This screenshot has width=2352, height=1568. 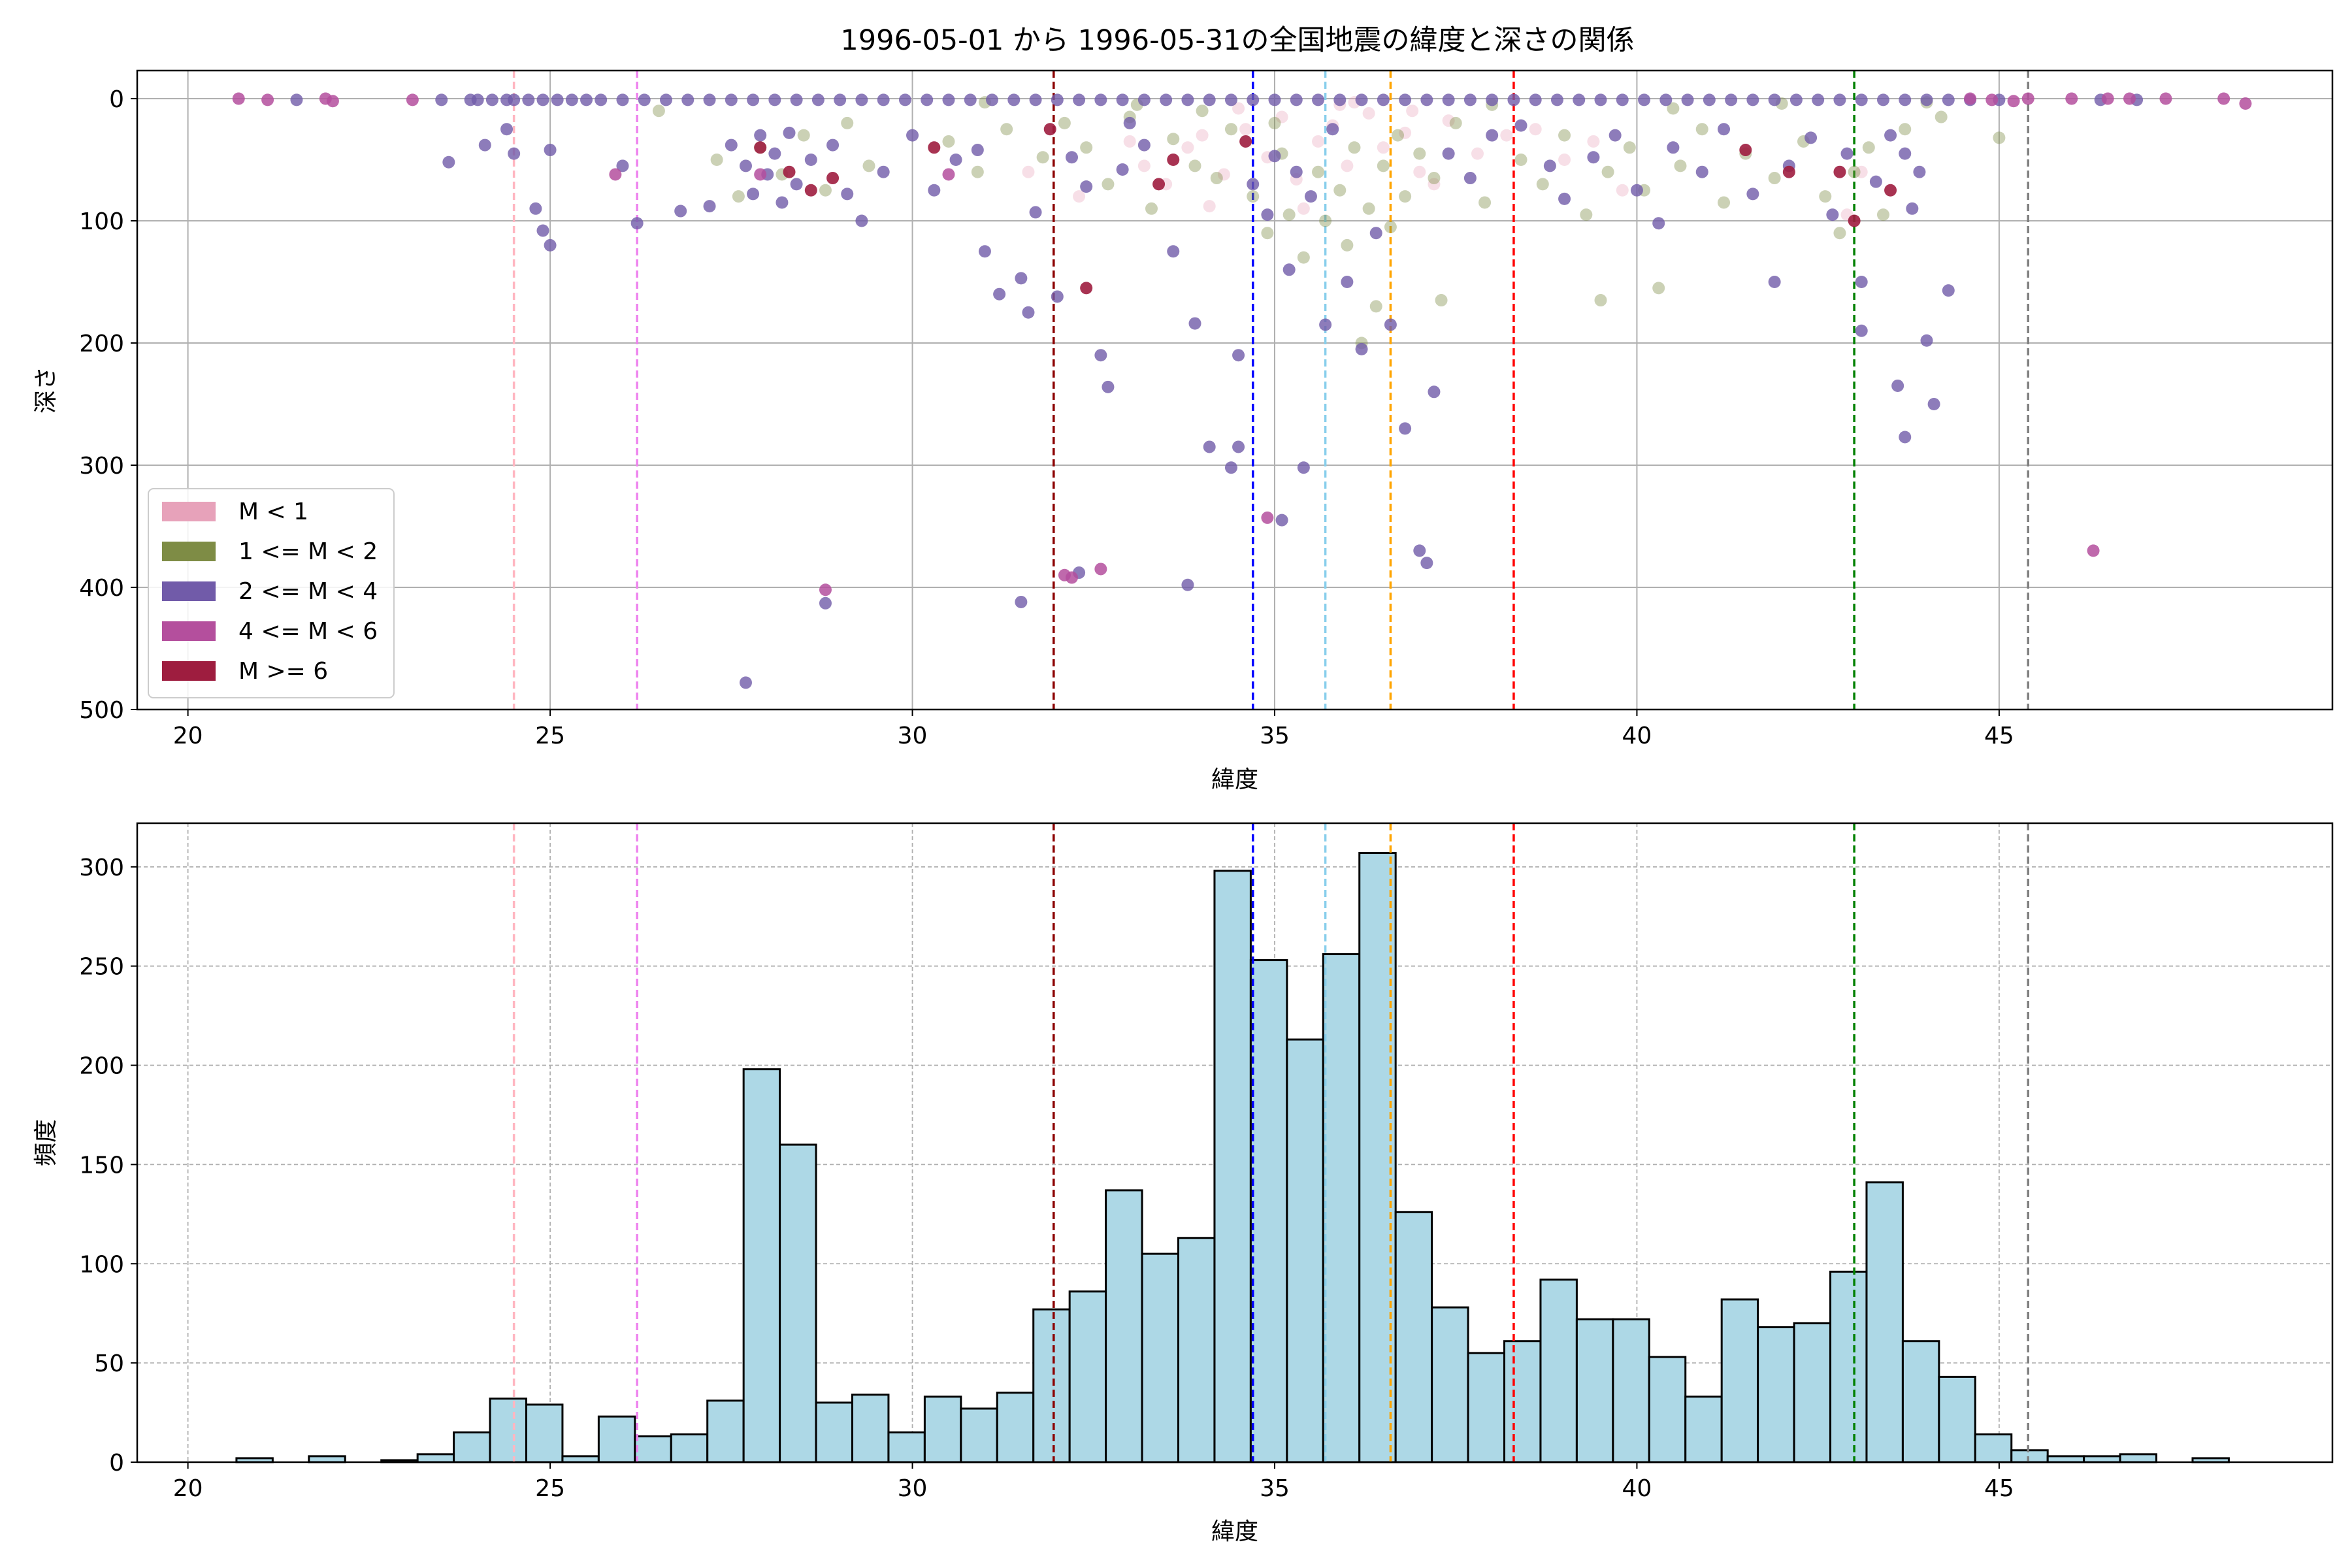 I want to click on scatter-x-axis-label: 緯度, so click(x=1234, y=779).